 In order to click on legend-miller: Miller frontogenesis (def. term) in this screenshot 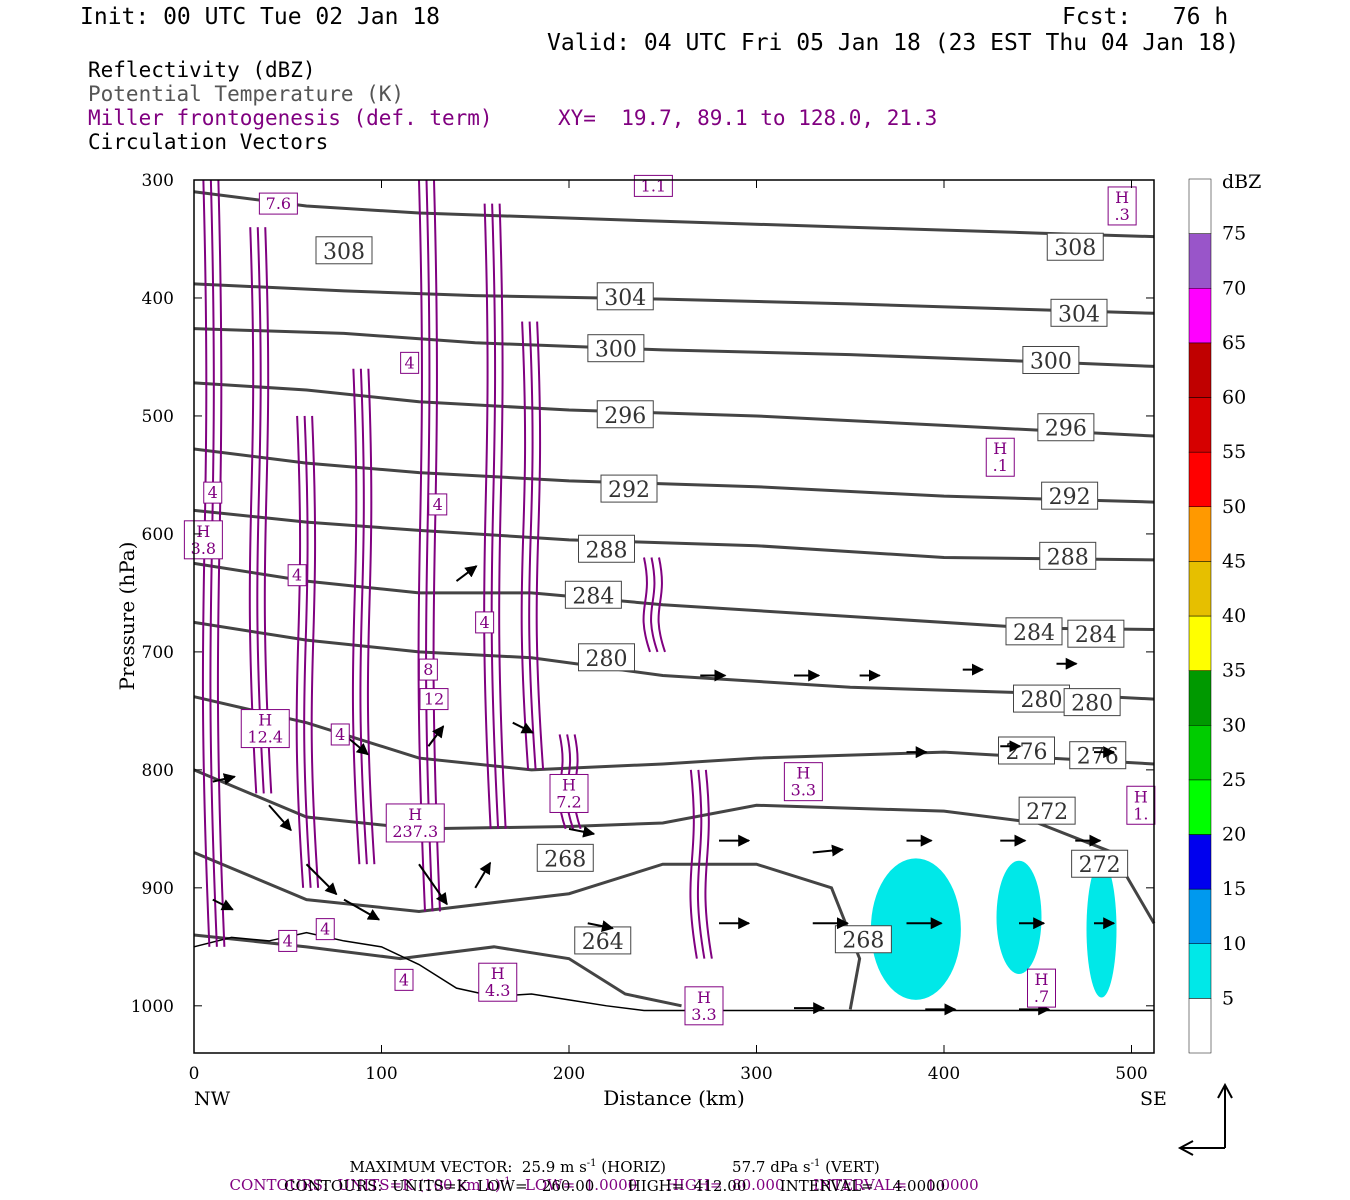, I will do `click(290, 118)`.